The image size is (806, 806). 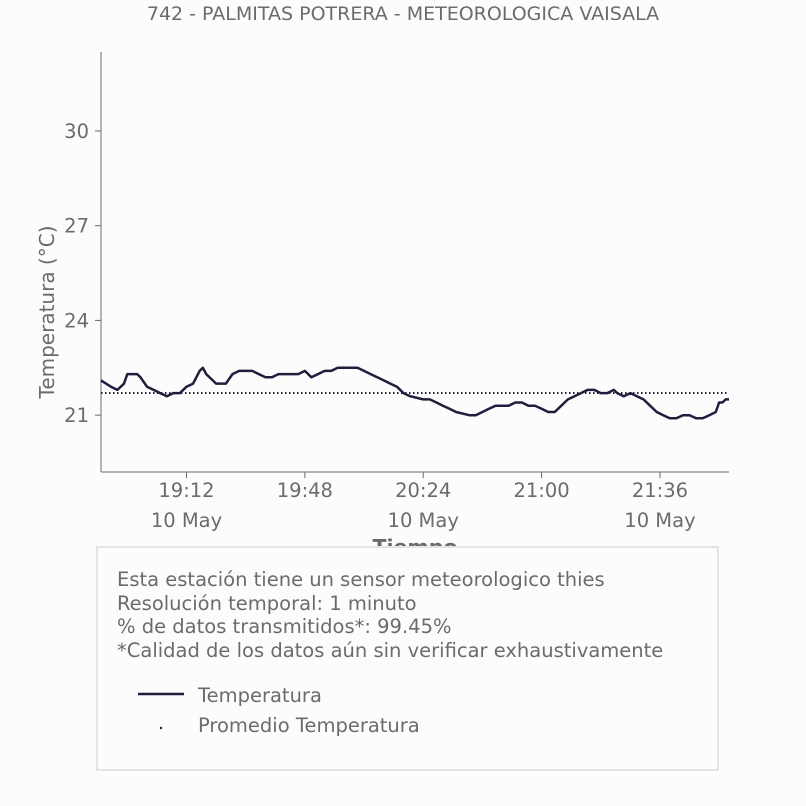 I want to click on info-line-resolution: Resolución temporal: 1 minuto, so click(x=267, y=603).